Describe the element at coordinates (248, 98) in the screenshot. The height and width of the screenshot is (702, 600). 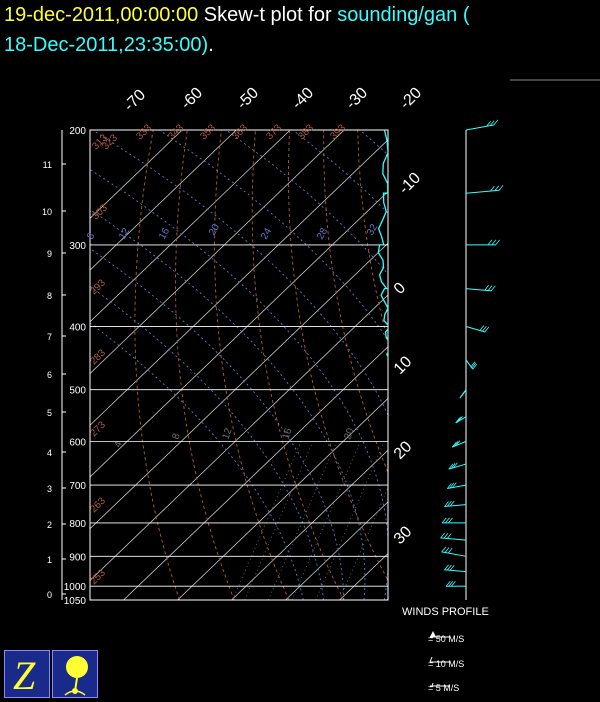
I see `temperature-axis-label: -50` at that location.